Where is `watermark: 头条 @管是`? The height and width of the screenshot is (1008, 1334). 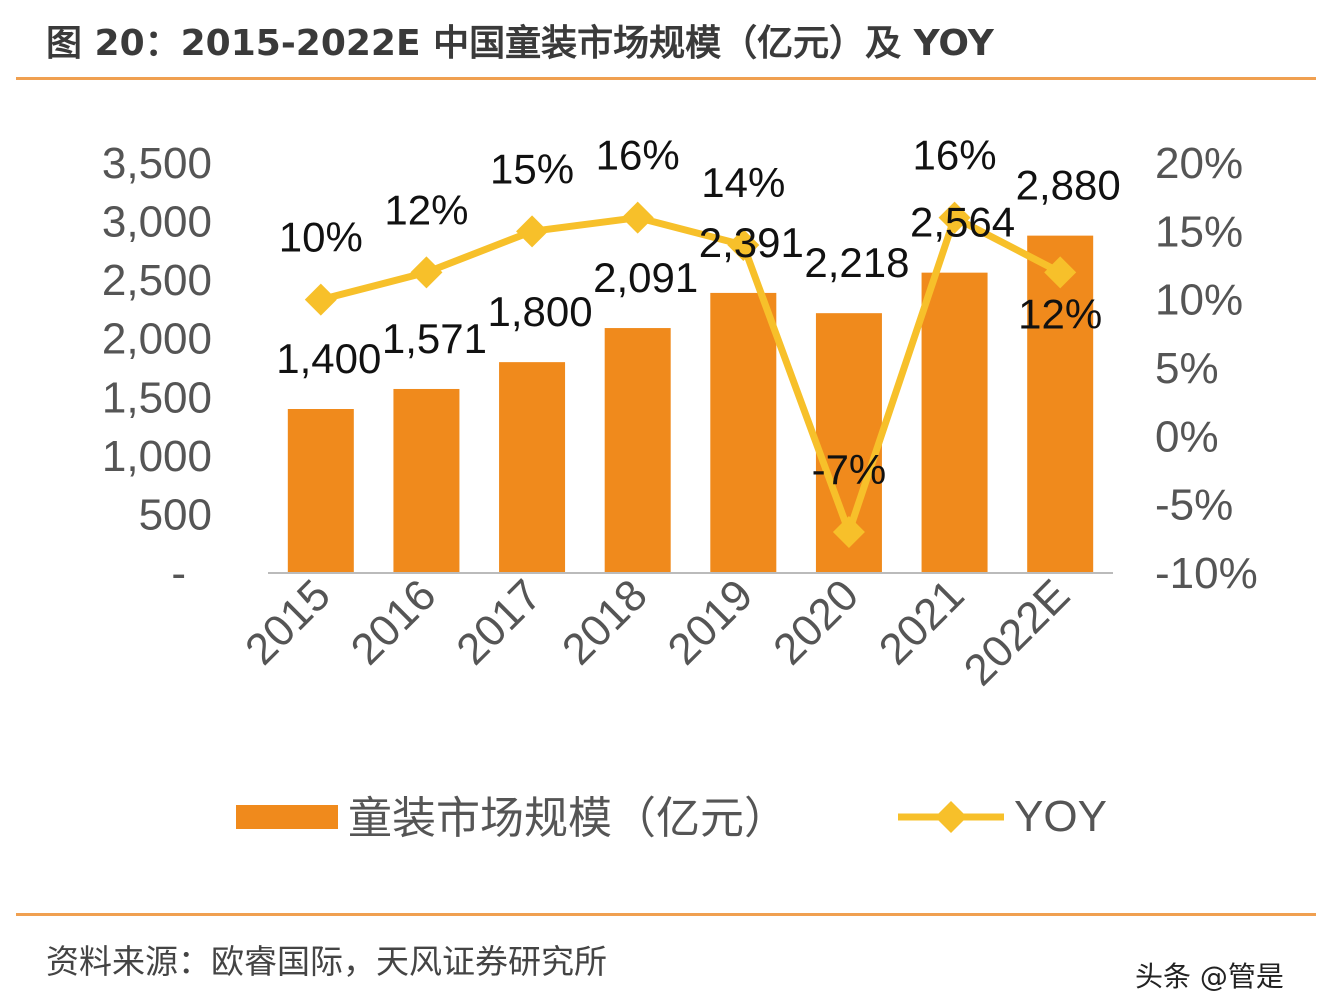
watermark: 头条 @管是 is located at coordinates (1209, 976).